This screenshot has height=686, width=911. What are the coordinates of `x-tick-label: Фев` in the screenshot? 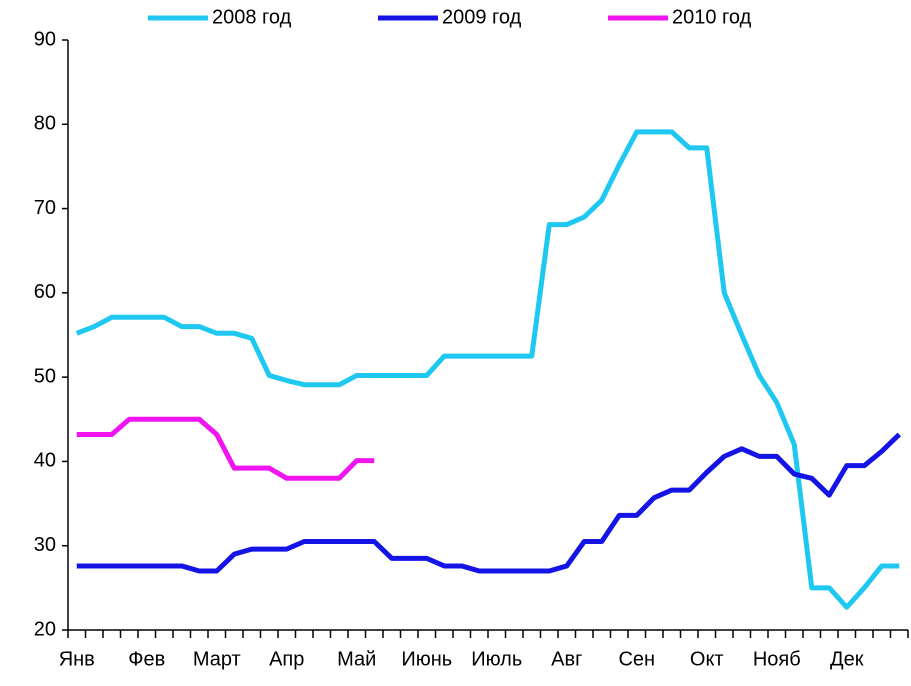 It's located at (146, 659).